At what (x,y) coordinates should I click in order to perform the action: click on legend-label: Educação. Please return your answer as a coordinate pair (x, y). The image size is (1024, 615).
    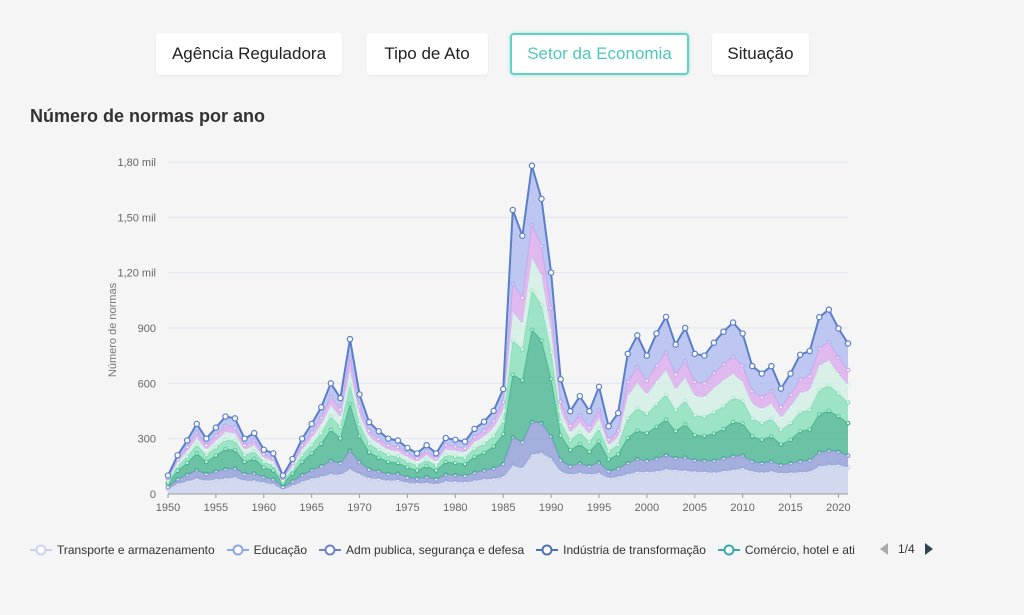
    Looking at the image, I should click on (280, 550).